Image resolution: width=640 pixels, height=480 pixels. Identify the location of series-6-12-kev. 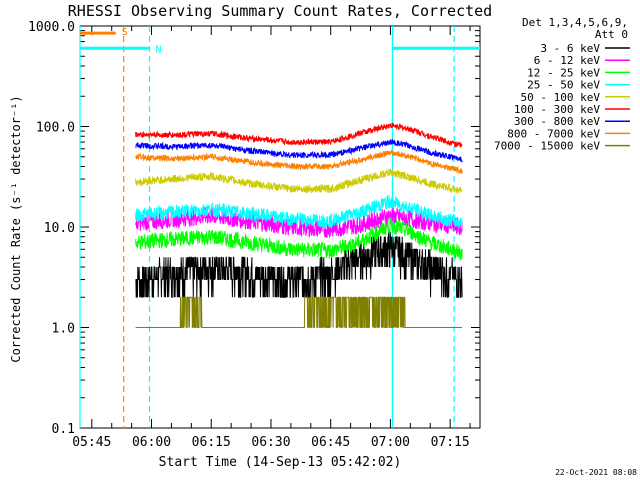
(299, 222).